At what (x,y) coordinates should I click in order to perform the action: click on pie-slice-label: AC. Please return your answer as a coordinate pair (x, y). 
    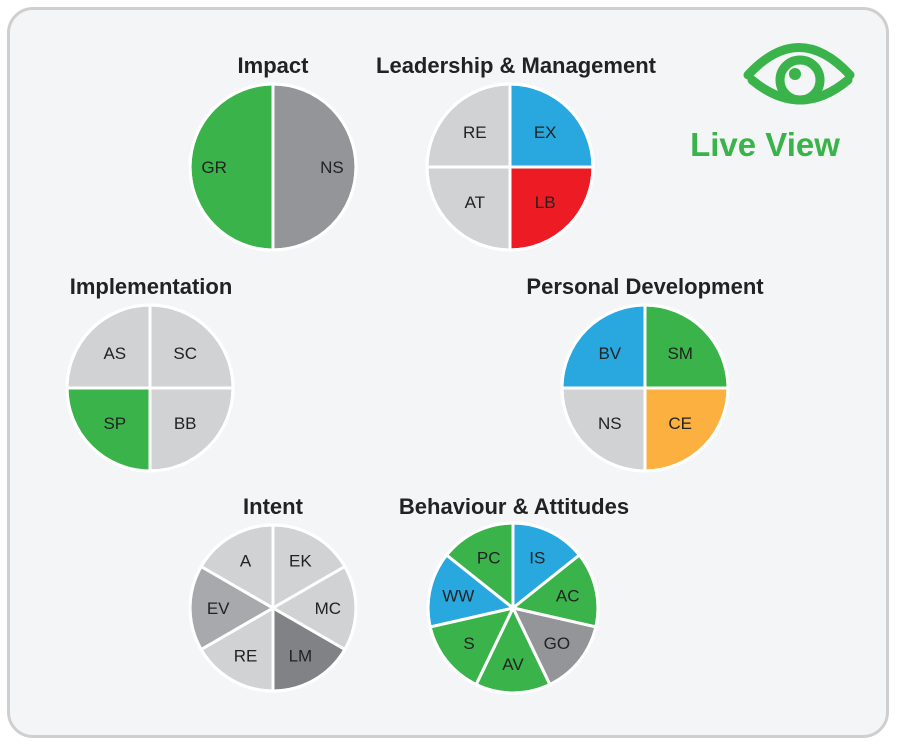
    Looking at the image, I should click on (568, 596).